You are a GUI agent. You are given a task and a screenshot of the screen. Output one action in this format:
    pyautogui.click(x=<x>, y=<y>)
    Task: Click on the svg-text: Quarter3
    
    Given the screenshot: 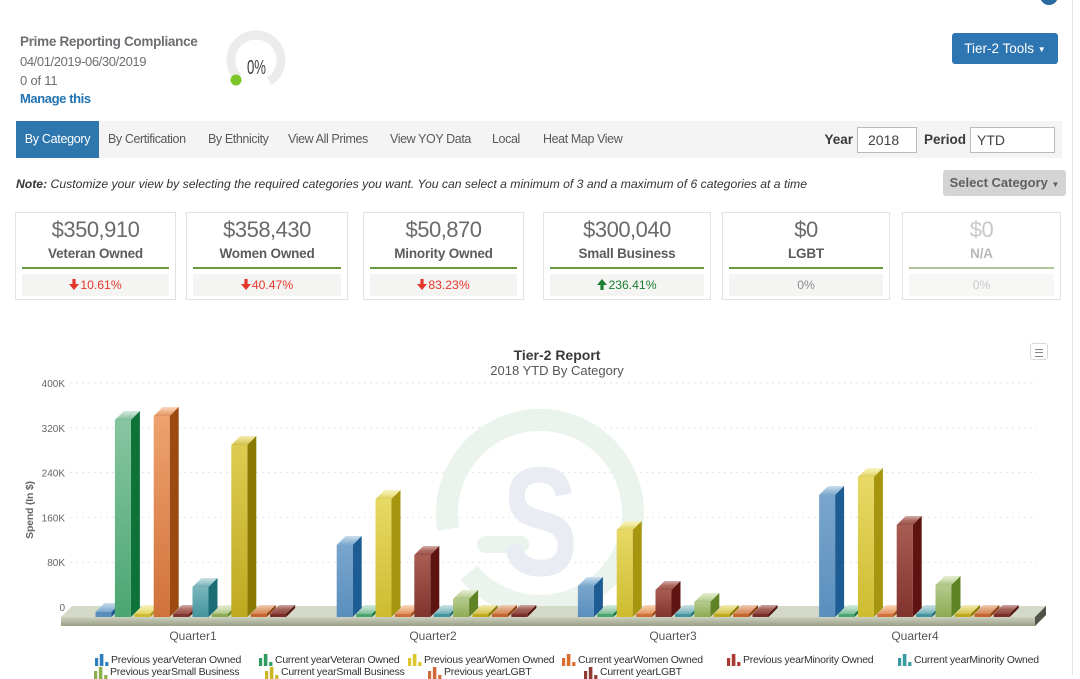 What is the action you would take?
    pyautogui.click(x=673, y=636)
    